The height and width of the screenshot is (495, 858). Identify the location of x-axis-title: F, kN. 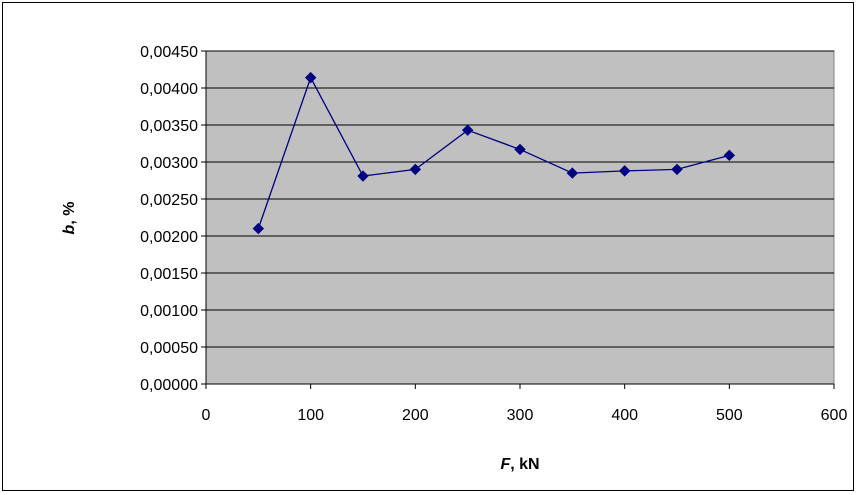
(519, 464).